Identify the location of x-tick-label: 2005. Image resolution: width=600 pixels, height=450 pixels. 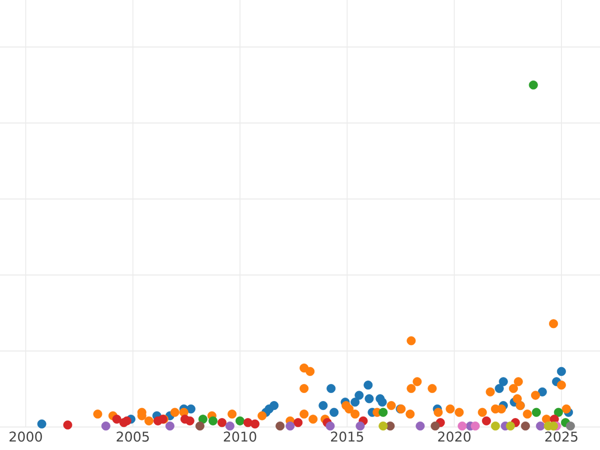
(132, 437).